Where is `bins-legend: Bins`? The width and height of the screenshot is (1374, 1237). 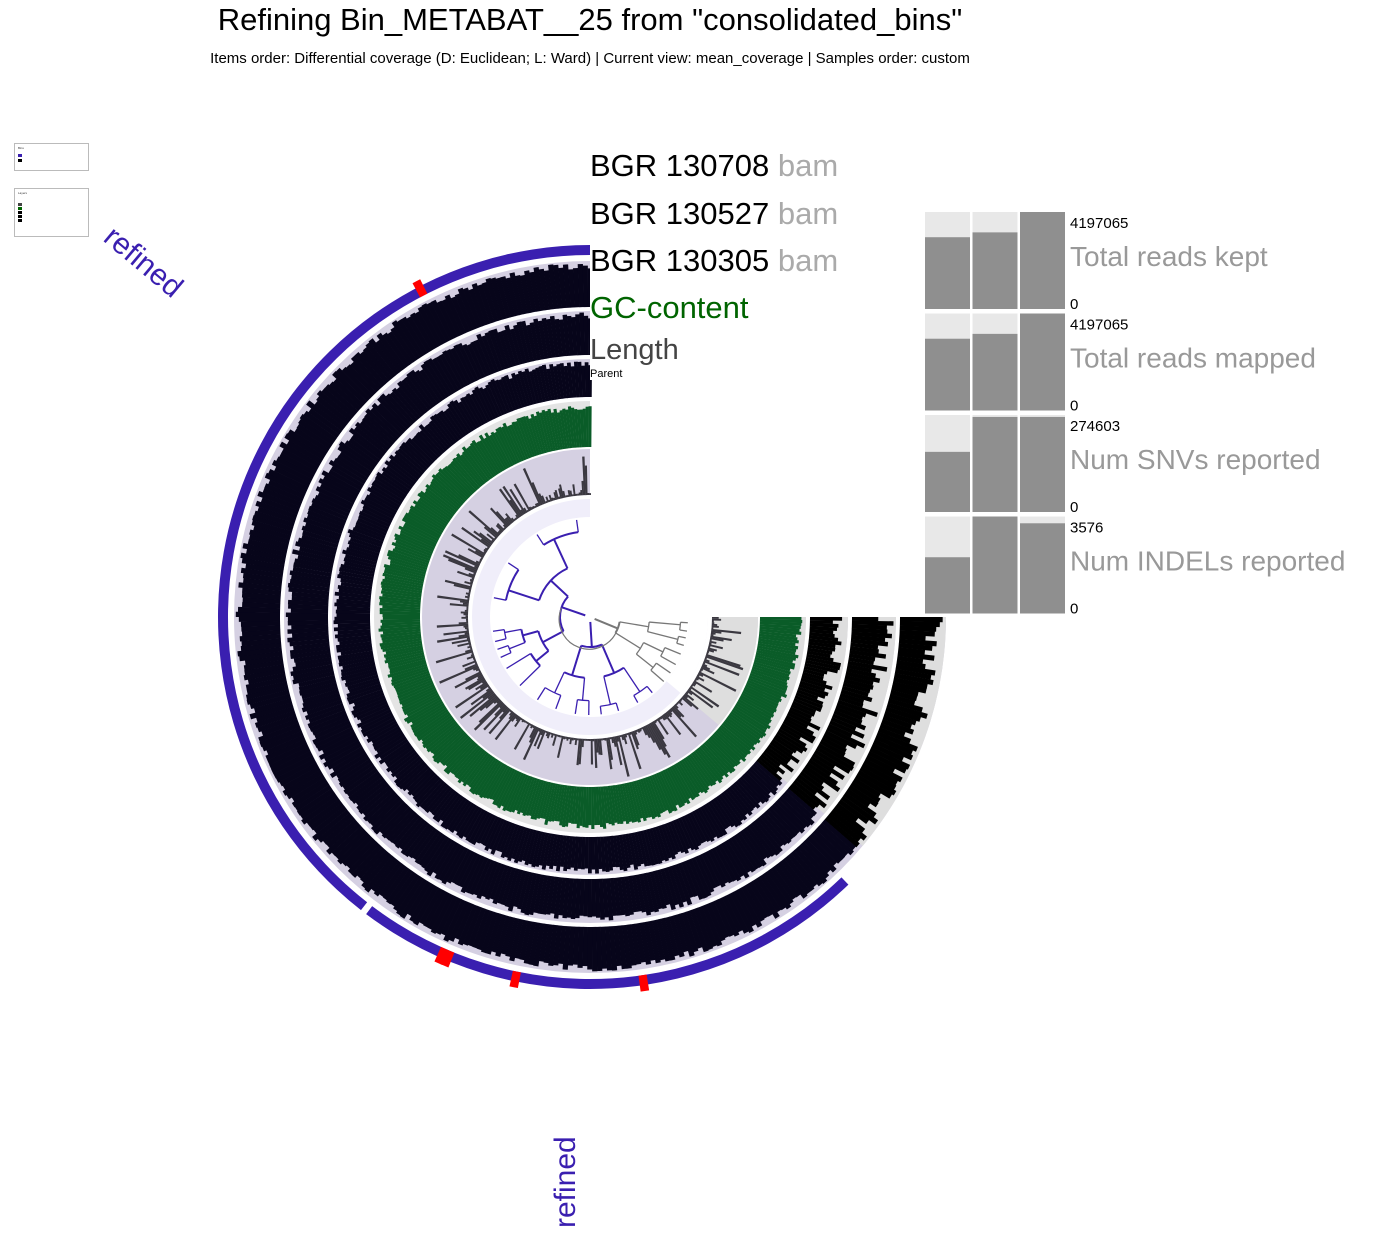
bins-legend: Bins is located at coordinates (51, 157).